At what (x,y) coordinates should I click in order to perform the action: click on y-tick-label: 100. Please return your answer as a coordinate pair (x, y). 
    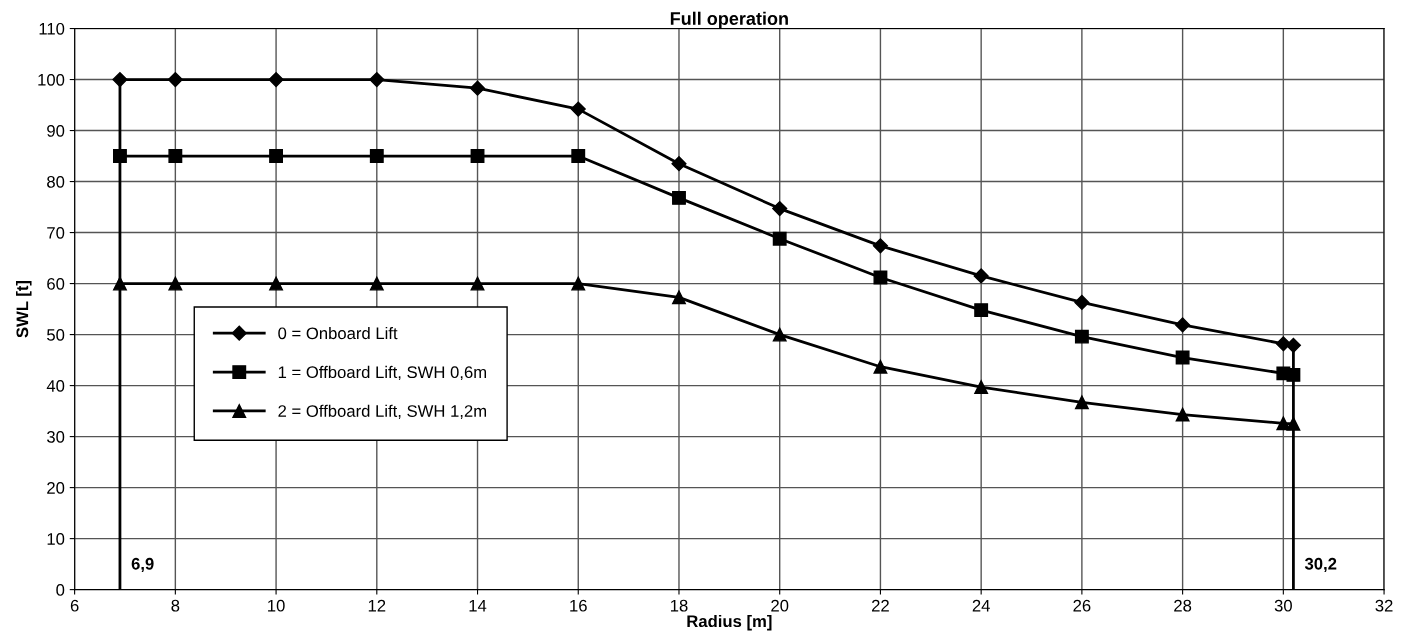
    Looking at the image, I should click on (51, 79).